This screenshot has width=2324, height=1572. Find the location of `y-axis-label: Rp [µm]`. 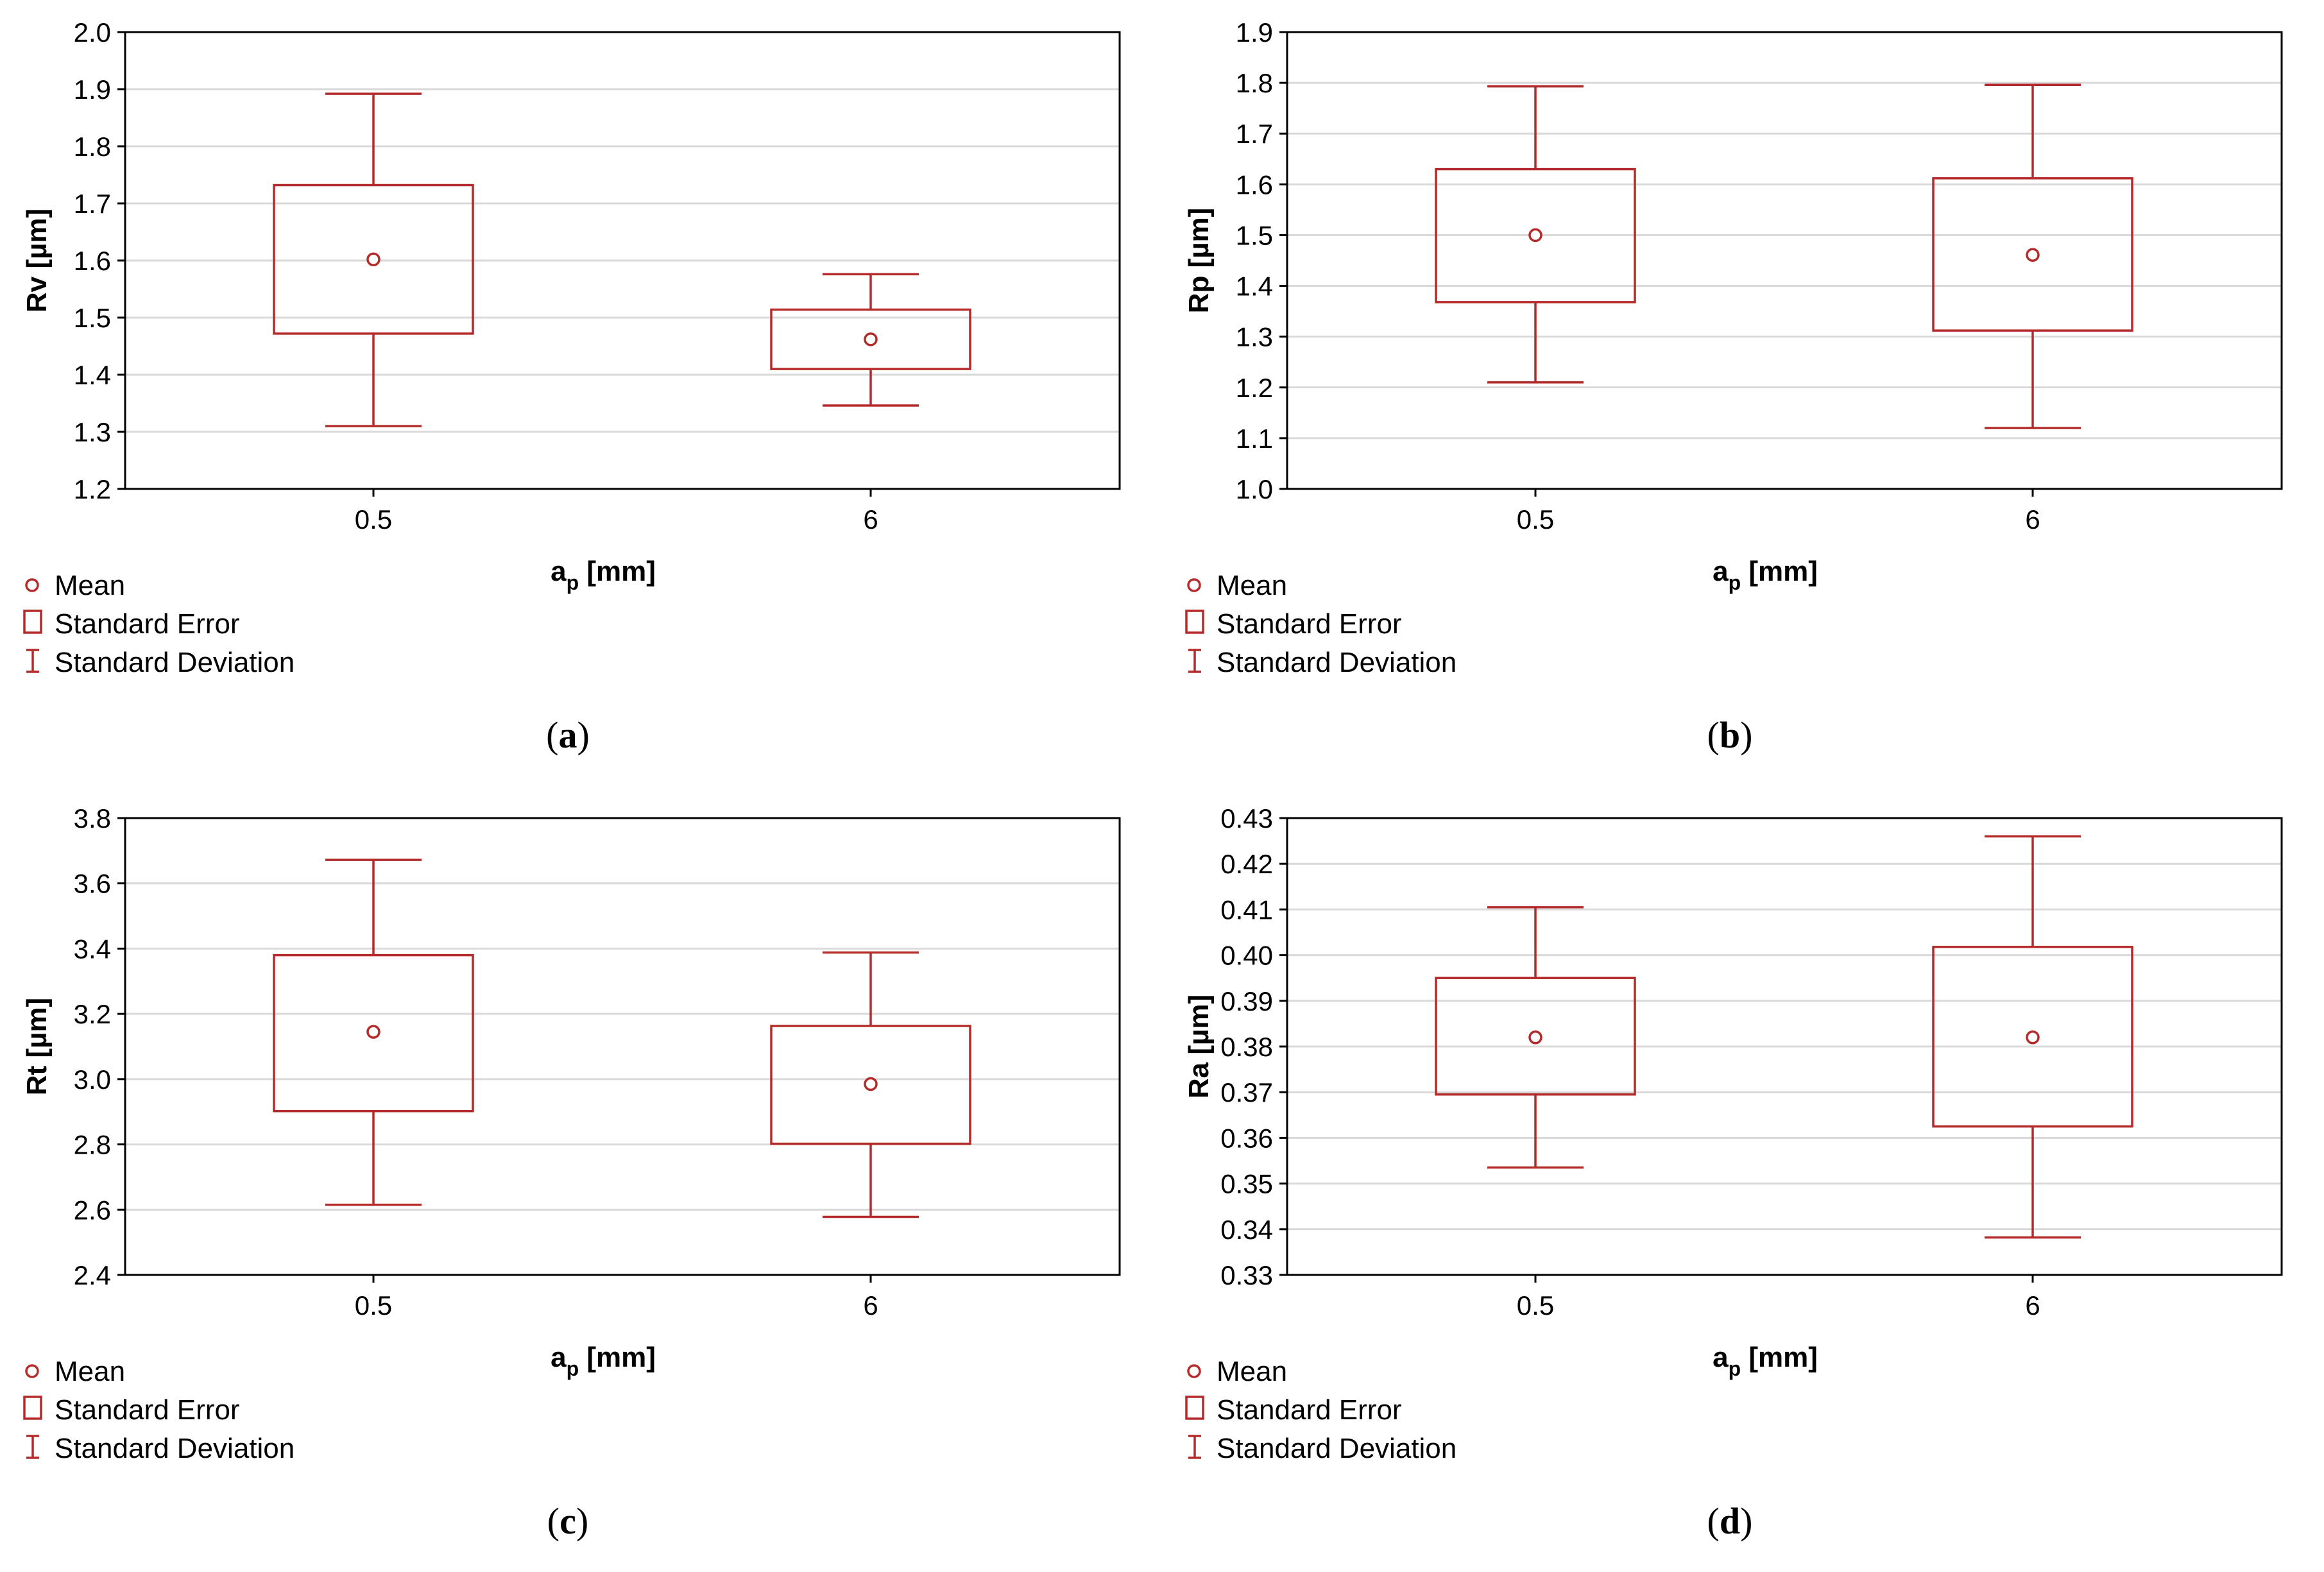

y-axis-label: Rp [µm] is located at coordinates (1199, 261).